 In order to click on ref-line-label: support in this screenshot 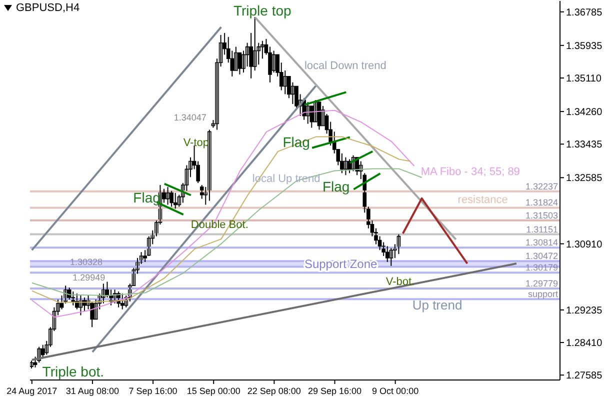, I will do `click(543, 294)`.